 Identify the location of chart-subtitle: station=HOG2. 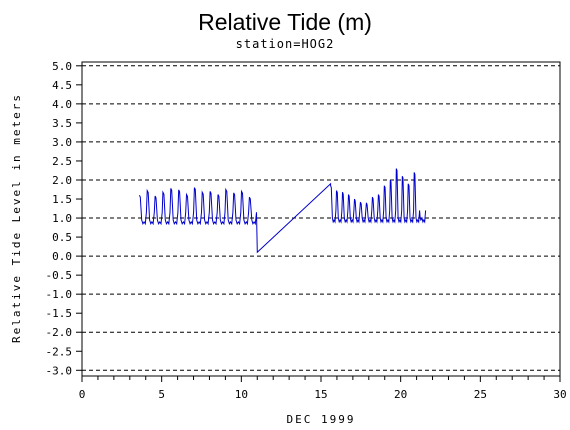
(285, 44).